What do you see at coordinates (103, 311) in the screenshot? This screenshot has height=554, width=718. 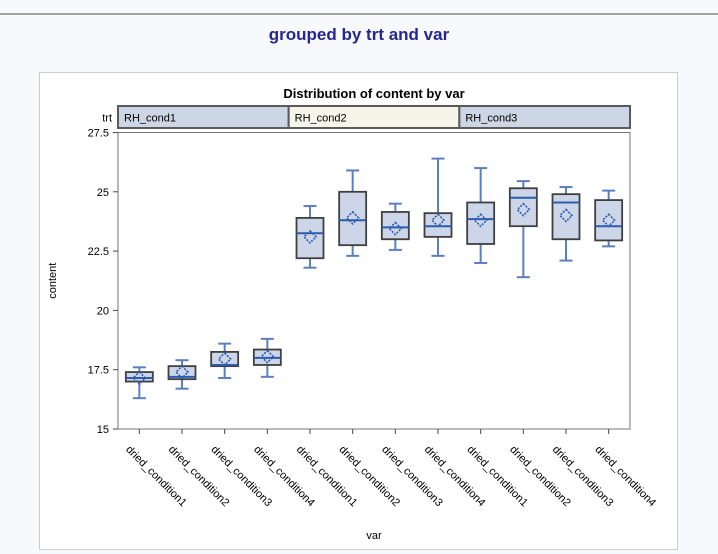 I see `y-tick-label: 20` at bounding box center [103, 311].